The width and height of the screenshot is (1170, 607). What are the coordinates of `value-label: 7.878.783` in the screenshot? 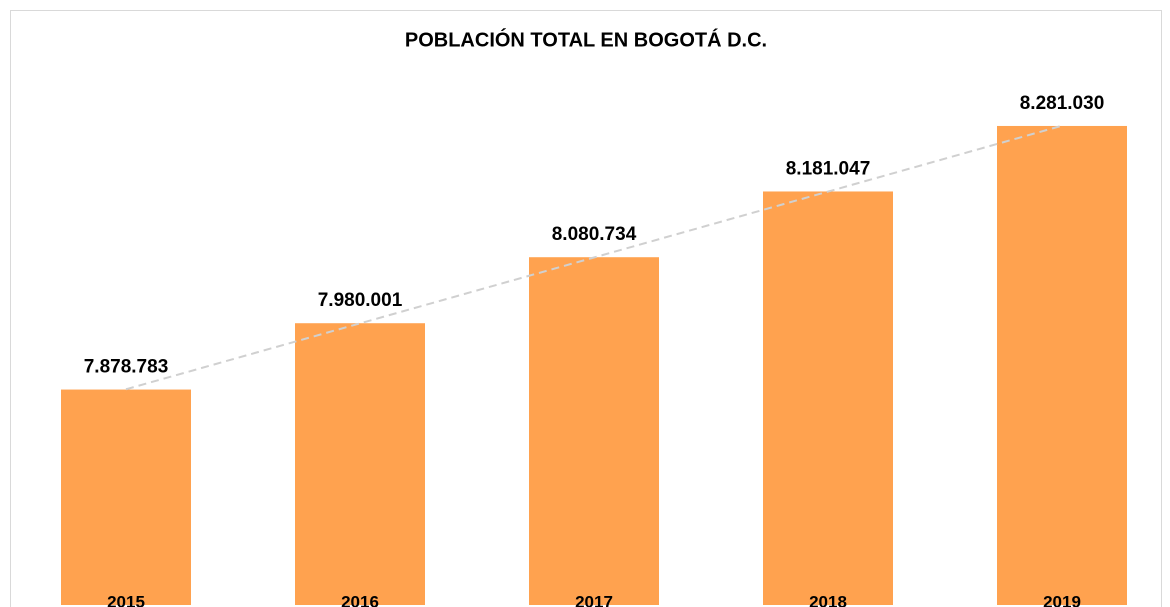 It's located at (126, 367).